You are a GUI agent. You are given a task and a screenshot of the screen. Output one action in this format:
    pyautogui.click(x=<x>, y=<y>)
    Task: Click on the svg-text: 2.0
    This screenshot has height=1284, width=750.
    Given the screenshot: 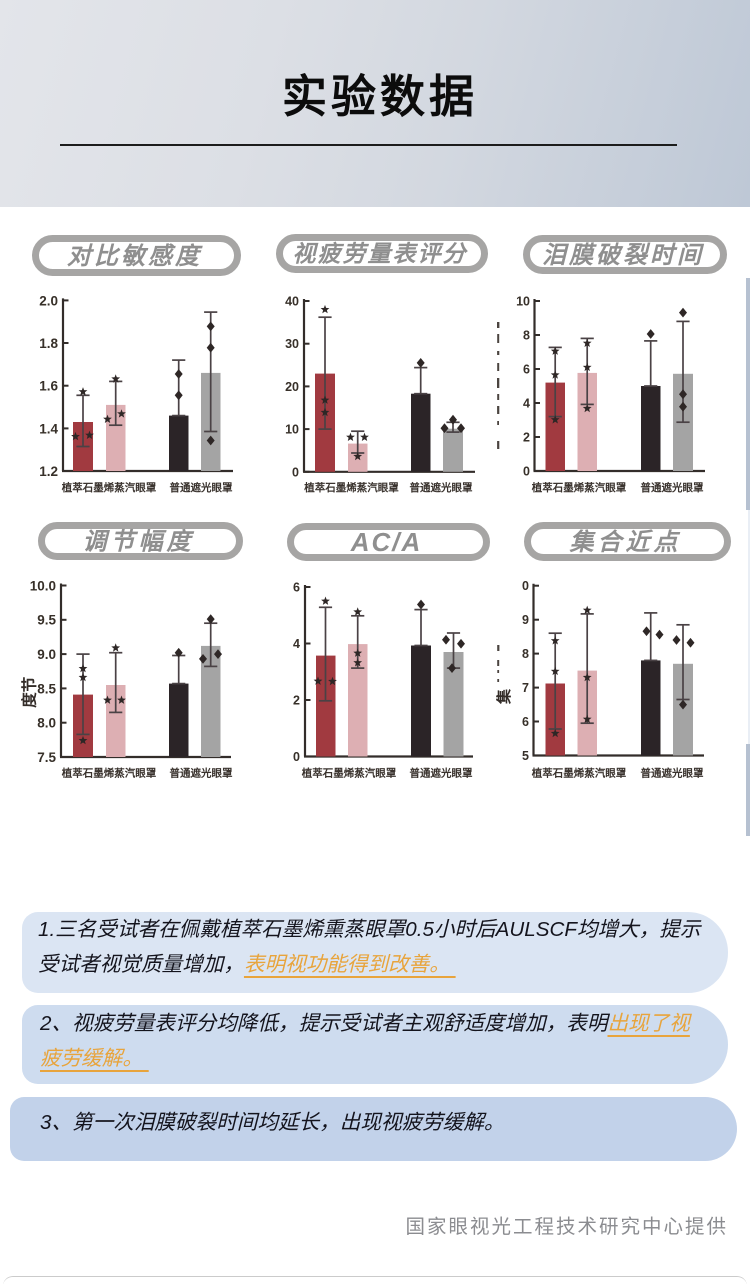 What is the action you would take?
    pyautogui.click(x=48, y=300)
    